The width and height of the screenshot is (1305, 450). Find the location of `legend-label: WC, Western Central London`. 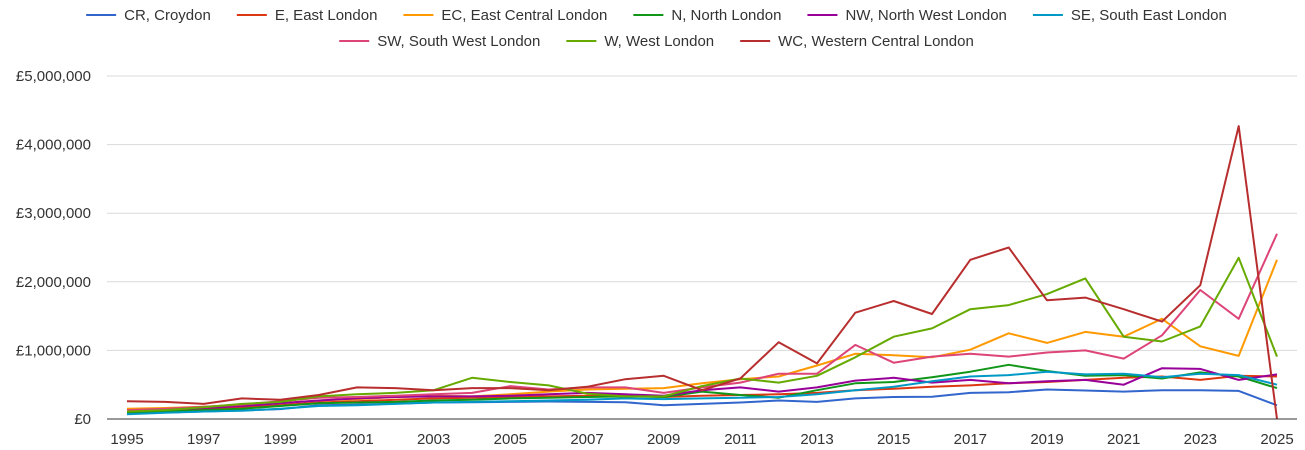

legend-label: WC, Western Central London is located at coordinates (876, 41).